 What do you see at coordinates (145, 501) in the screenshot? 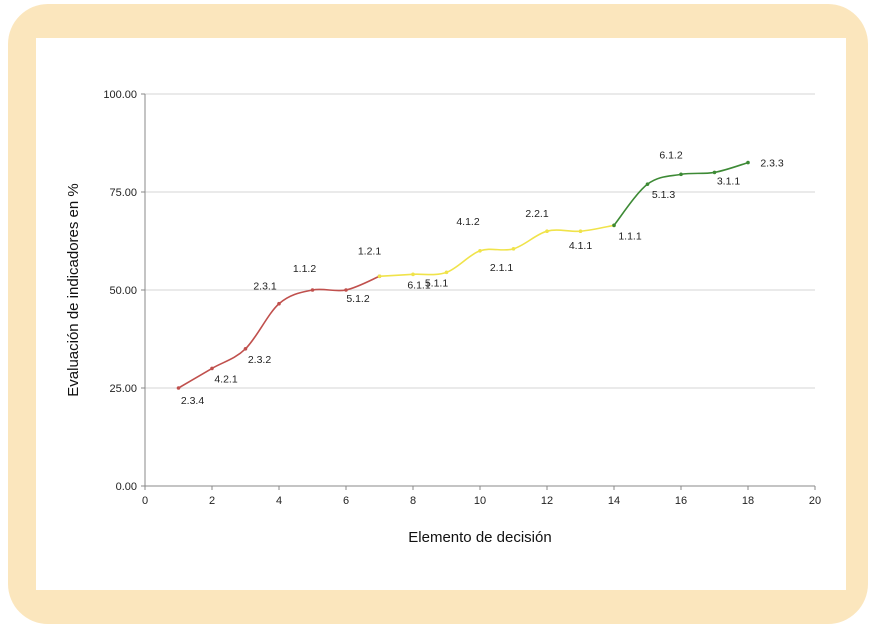
I see `x-tick-label: 0` at bounding box center [145, 501].